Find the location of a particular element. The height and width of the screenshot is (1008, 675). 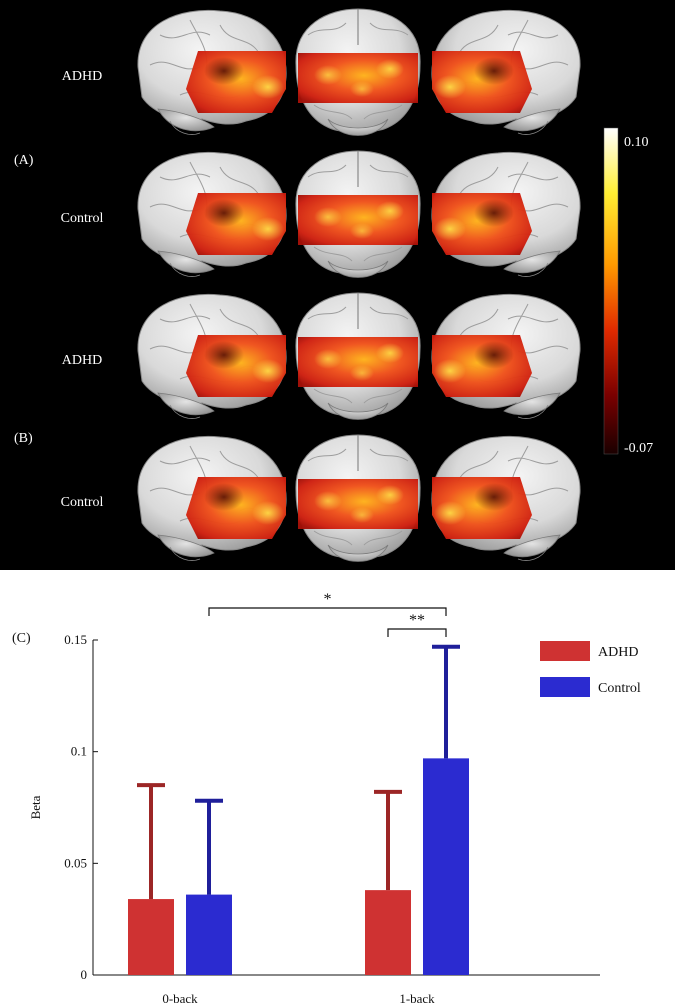

brain-row-1: ADHD is located at coordinates (321, 72).